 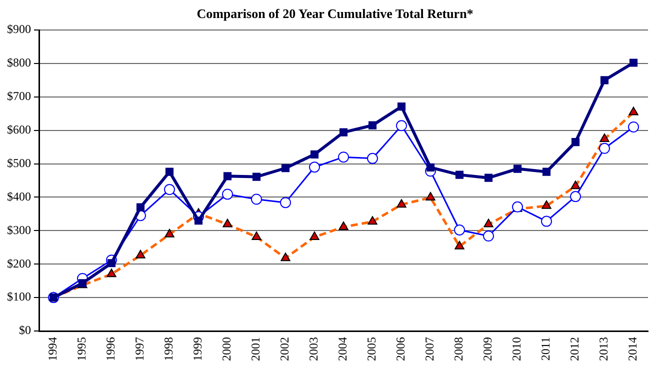 What do you see at coordinates (19, 196) in the screenshot?
I see `y-tick-label: $400` at bounding box center [19, 196].